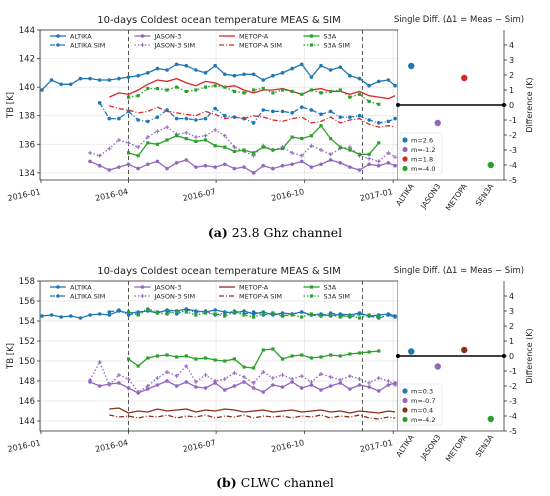 The width and height of the screenshot is (550, 496). Describe the element at coordinates (459, 271) in the screenshot. I see `panel-b-scatter-title: Single Diff. (Δ1 = Meas − Sim)` at that location.